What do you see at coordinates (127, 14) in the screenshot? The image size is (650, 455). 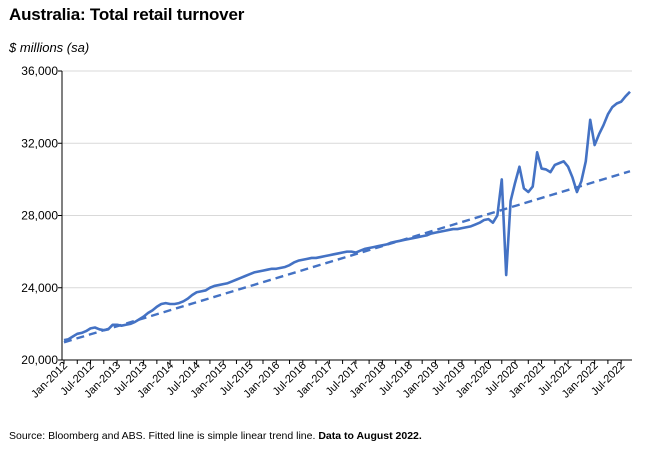 I see `chart-title: Australia: Total retail turnover` at bounding box center [127, 14].